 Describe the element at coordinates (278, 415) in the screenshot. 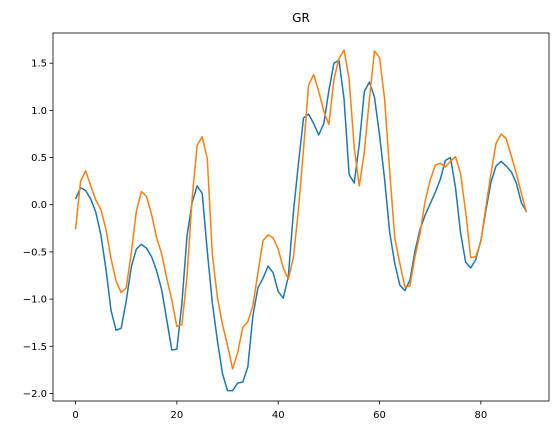

I see `x-tick-label: 40` at that location.